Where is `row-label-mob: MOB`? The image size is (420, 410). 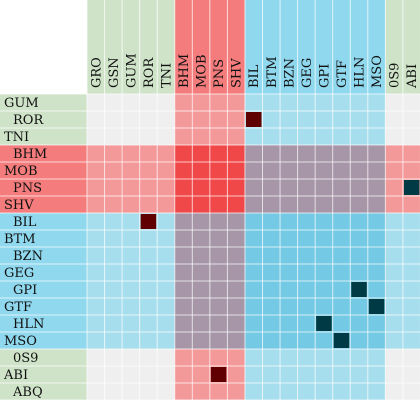
row-label-mob: MOB is located at coordinates (21, 171).